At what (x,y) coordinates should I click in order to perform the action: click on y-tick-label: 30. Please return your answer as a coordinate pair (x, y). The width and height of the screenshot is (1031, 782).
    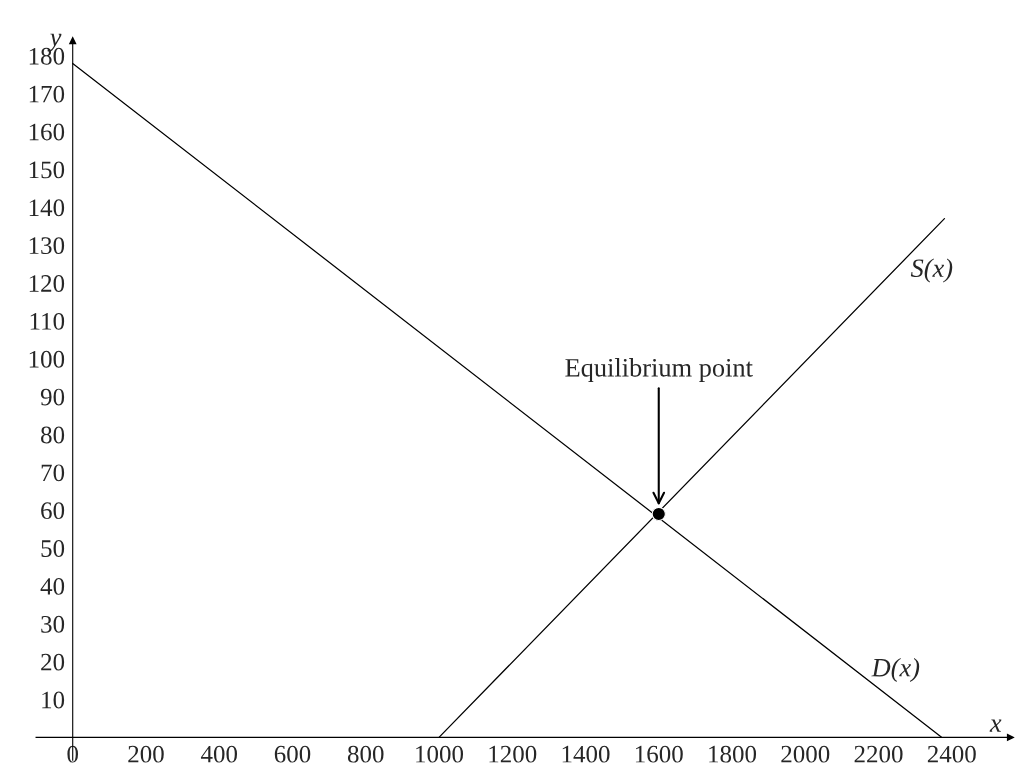
    Looking at the image, I should click on (53, 624).